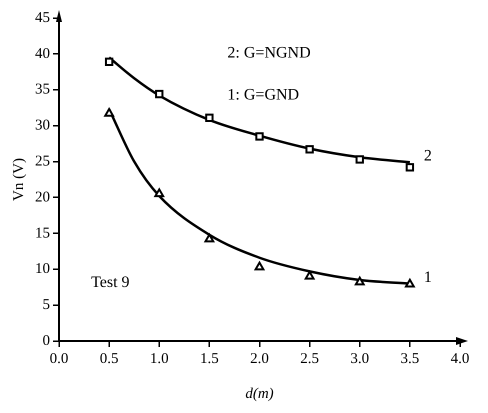 The width and height of the screenshot is (488, 413). Describe the element at coordinates (360, 358) in the screenshot. I see `x-tick-label: 3.0` at that location.